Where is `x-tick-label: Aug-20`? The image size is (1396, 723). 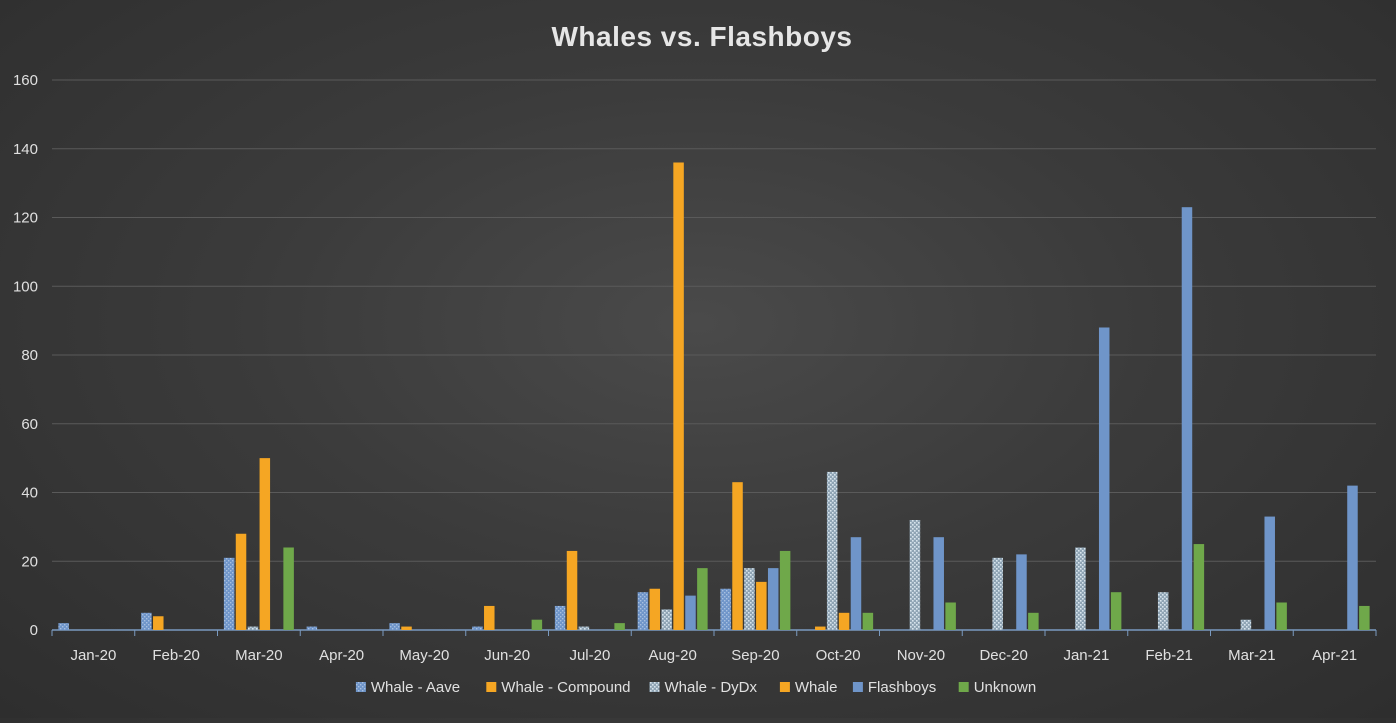
x-tick-label: Aug-20 is located at coordinates (672, 655).